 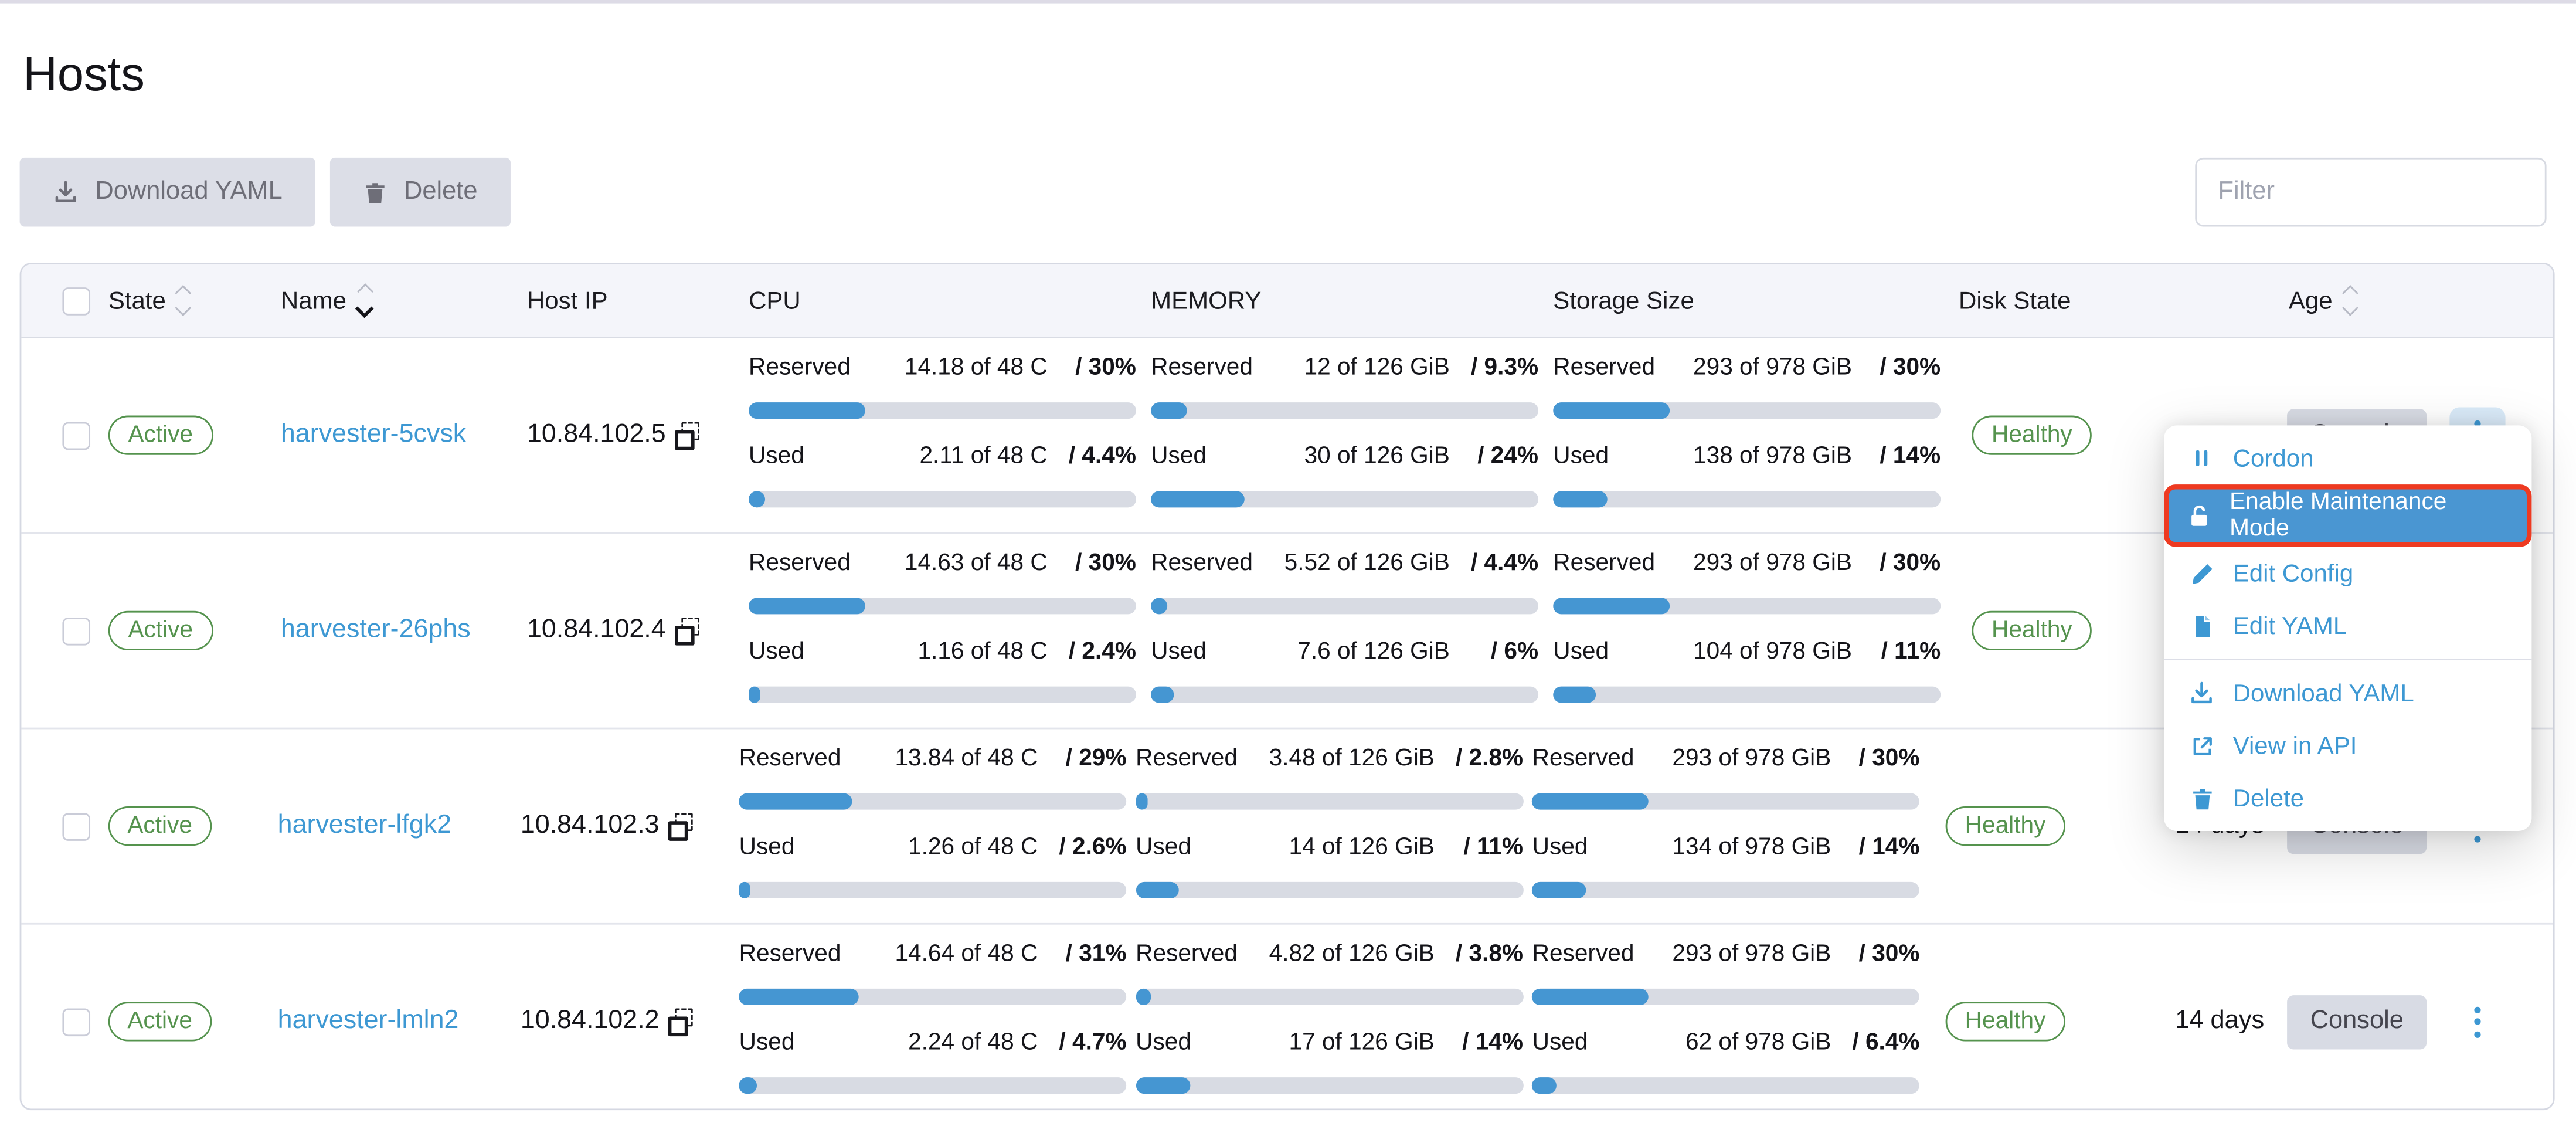 I want to click on host-name-link: harvester-lmln2, so click(x=368, y=1020).